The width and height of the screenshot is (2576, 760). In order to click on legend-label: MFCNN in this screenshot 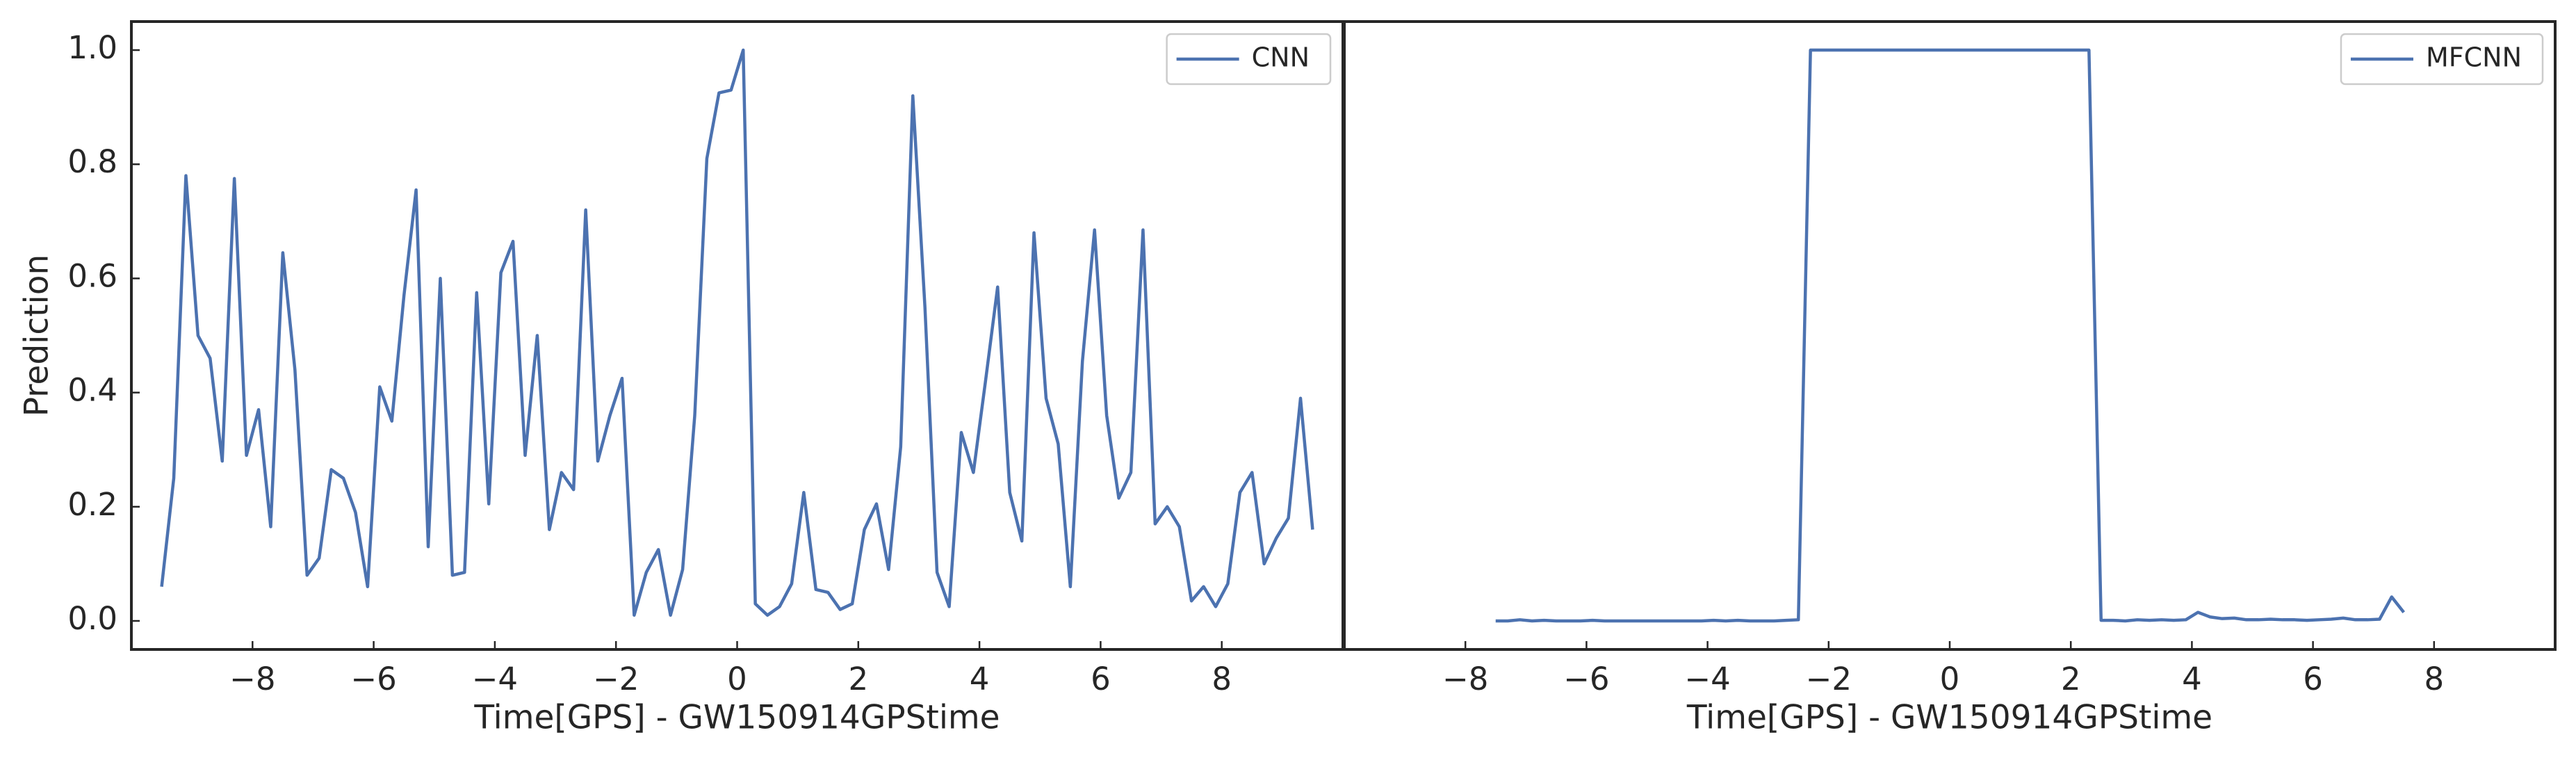, I will do `click(2474, 58)`.